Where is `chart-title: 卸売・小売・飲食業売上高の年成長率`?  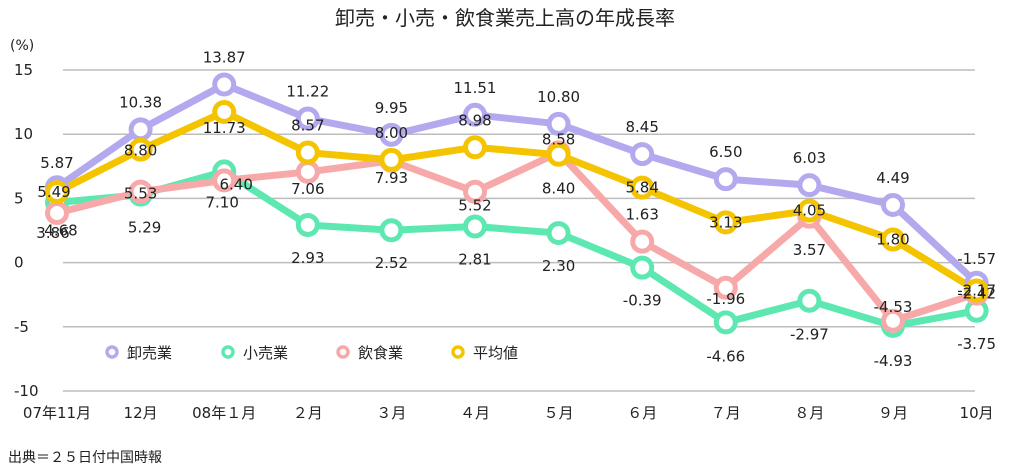
chart-title: 卸売・小売・飲食業売上高の年成長率 is located at coordinates (505, 18).